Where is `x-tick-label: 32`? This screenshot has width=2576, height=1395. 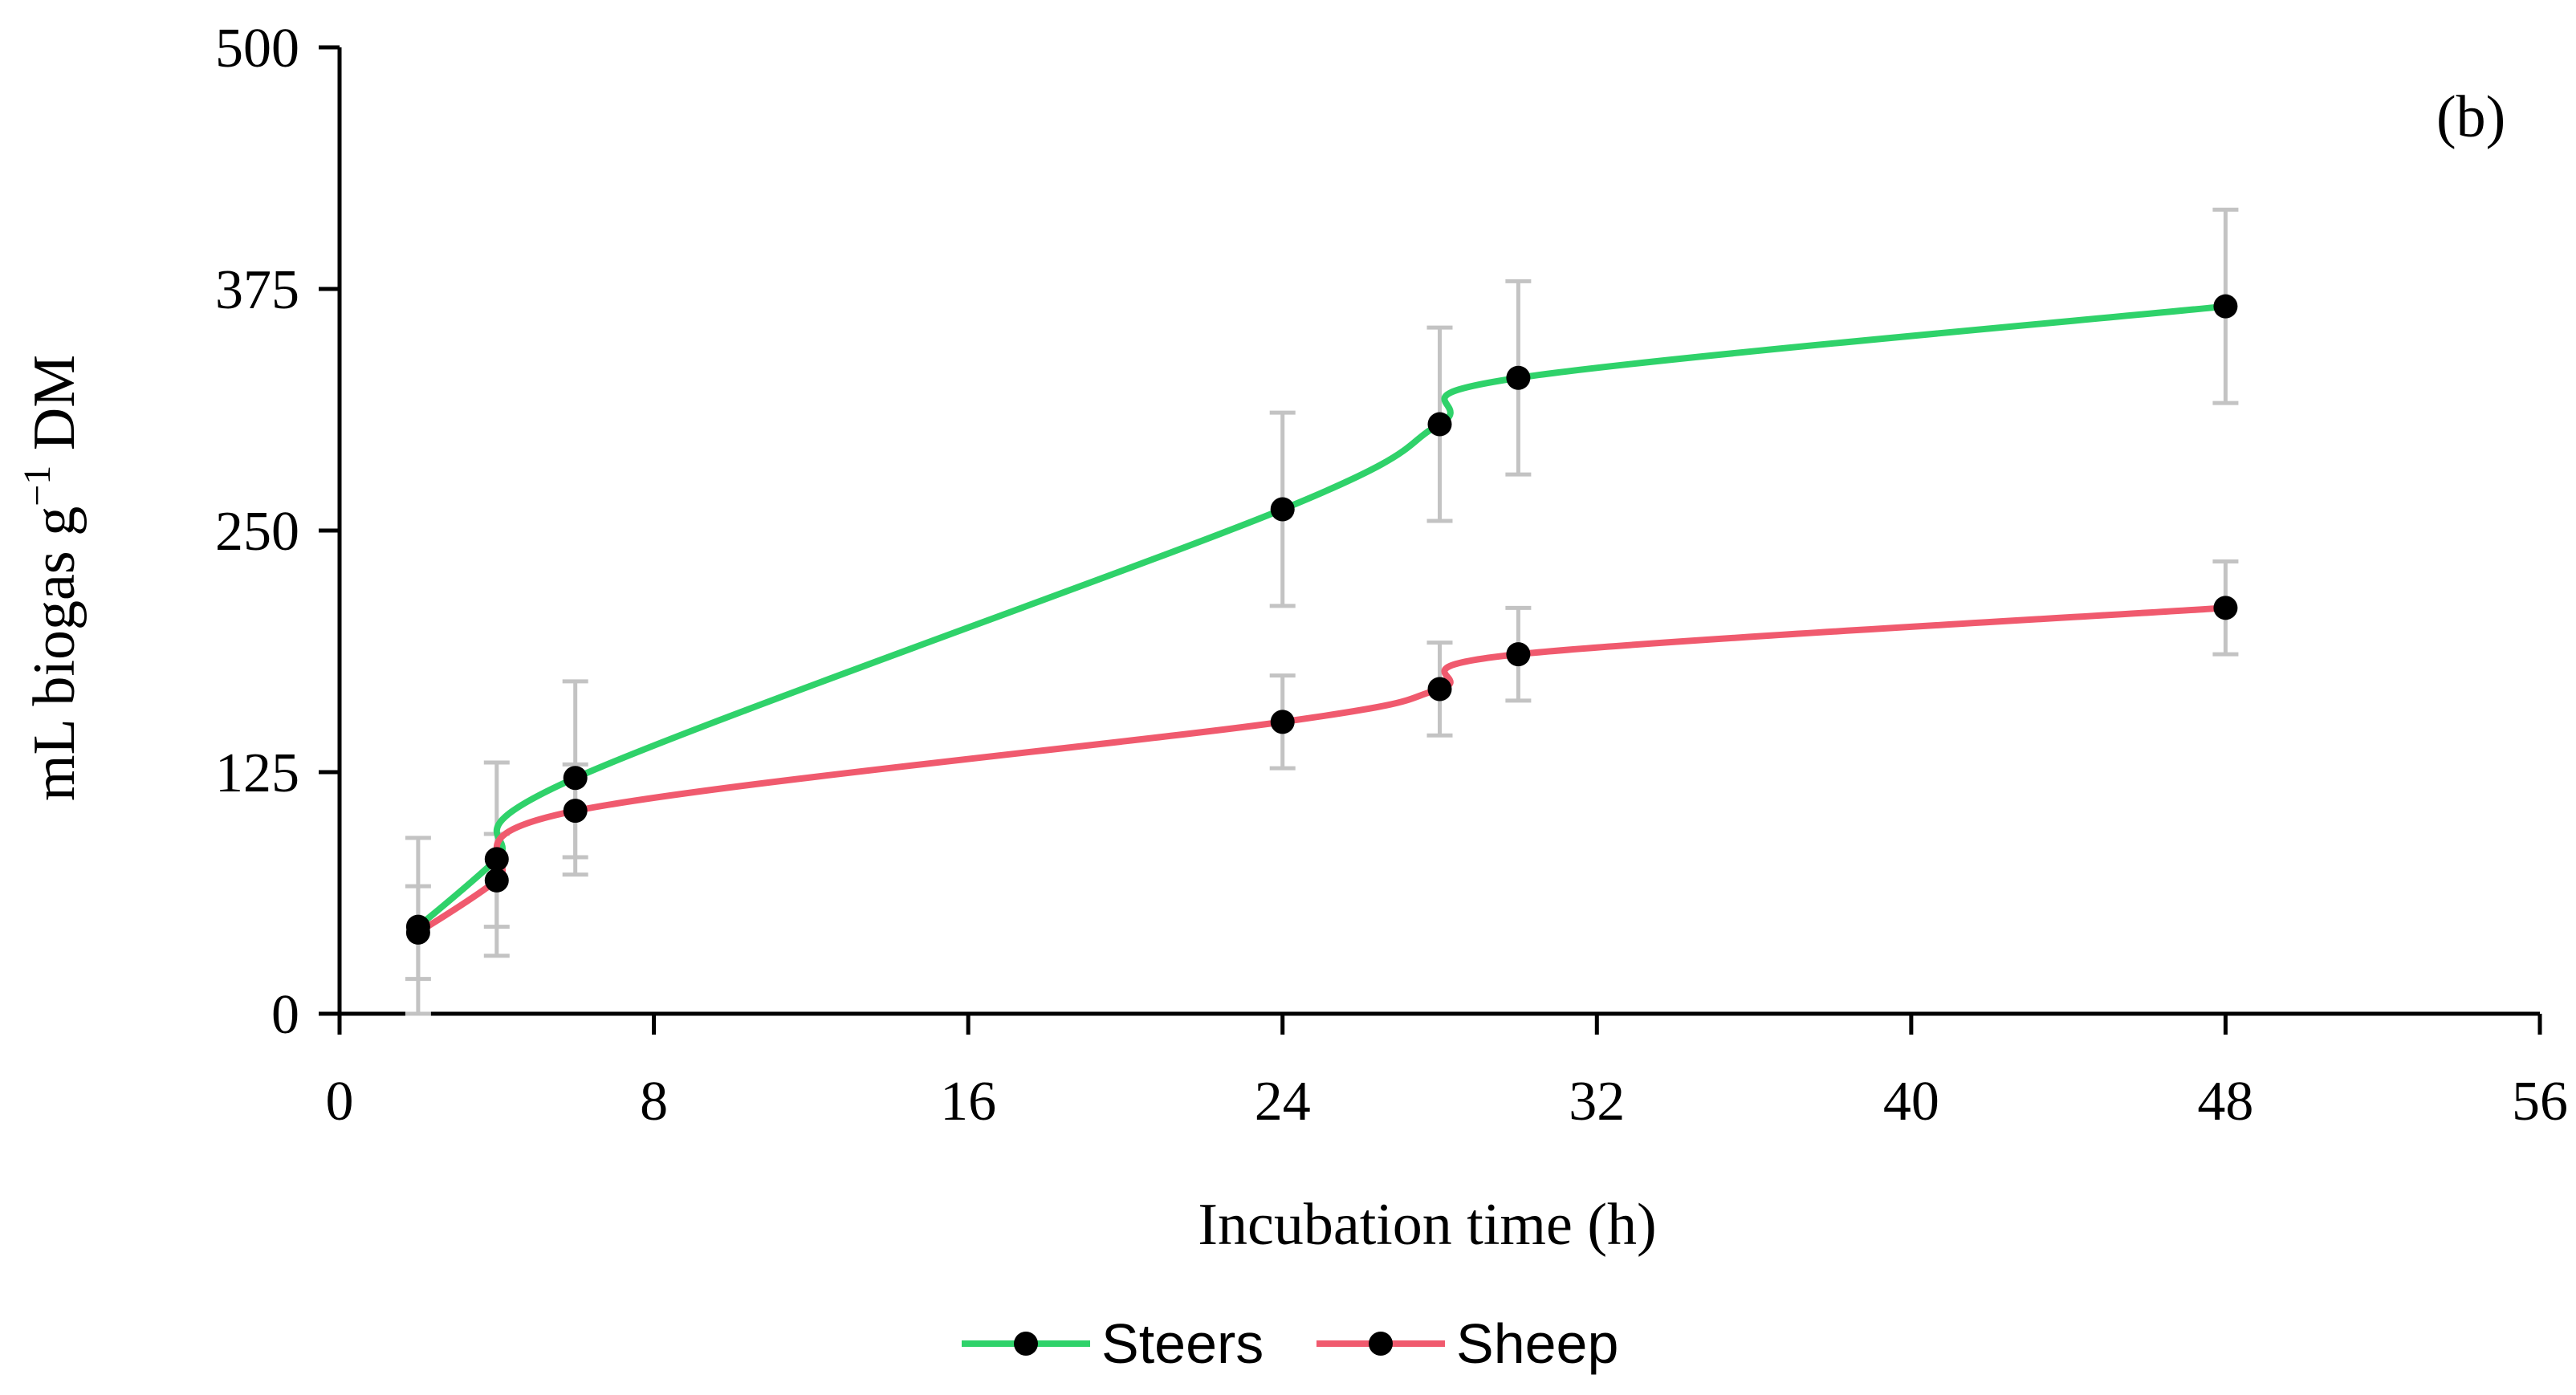 x-tick-label: 32 is located at coordinates (1597, 1102).